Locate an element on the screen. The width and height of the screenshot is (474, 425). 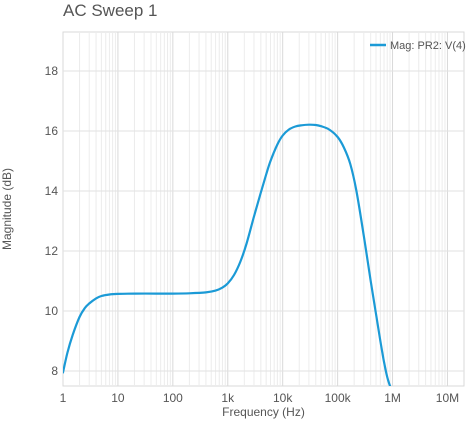
y-tick-label: 16 is located at coordinates (52, 131).